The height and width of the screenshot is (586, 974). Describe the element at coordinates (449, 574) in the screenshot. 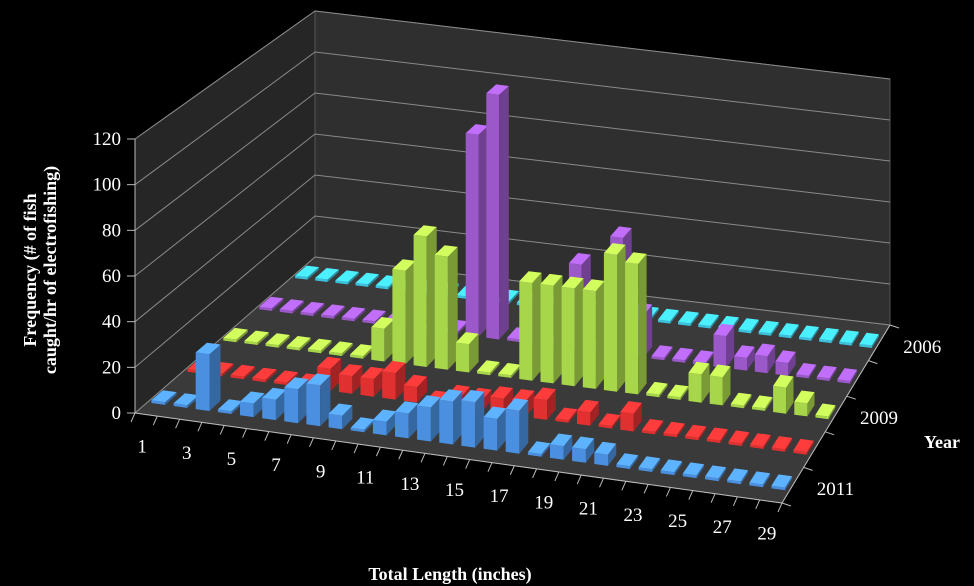

I see `x-axis-title: Total Length (inches)` at that location.